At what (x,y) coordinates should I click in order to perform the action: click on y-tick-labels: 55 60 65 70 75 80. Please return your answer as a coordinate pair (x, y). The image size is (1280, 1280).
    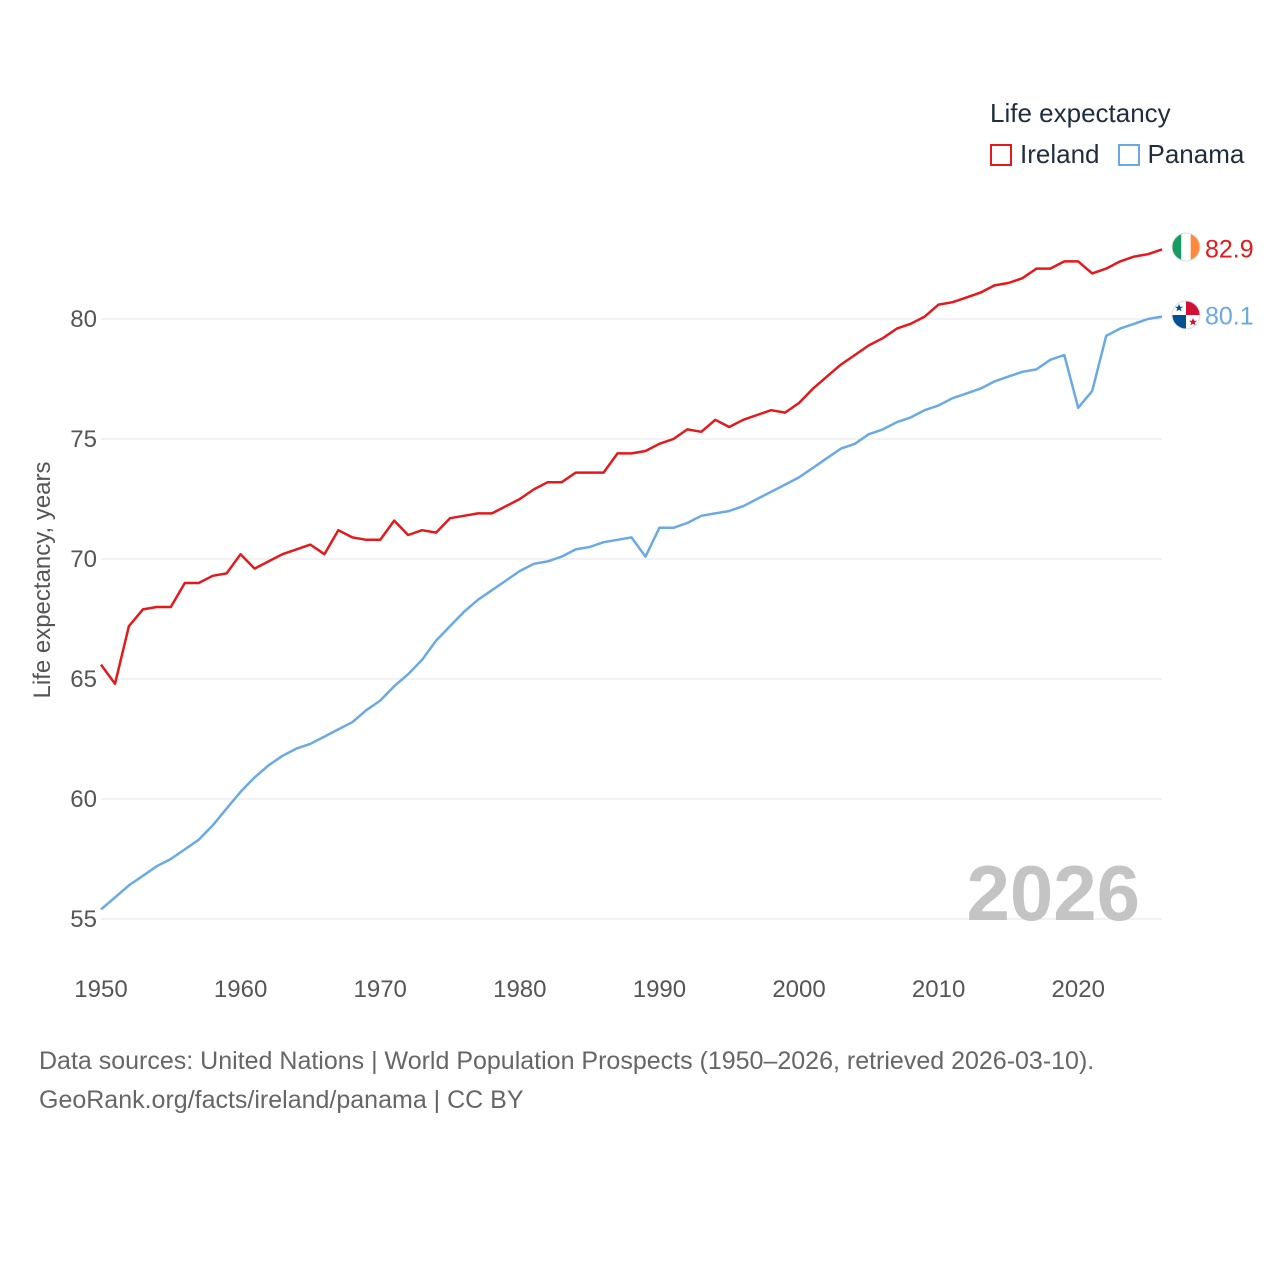
    Looking at the image, I should click on (83, 619).